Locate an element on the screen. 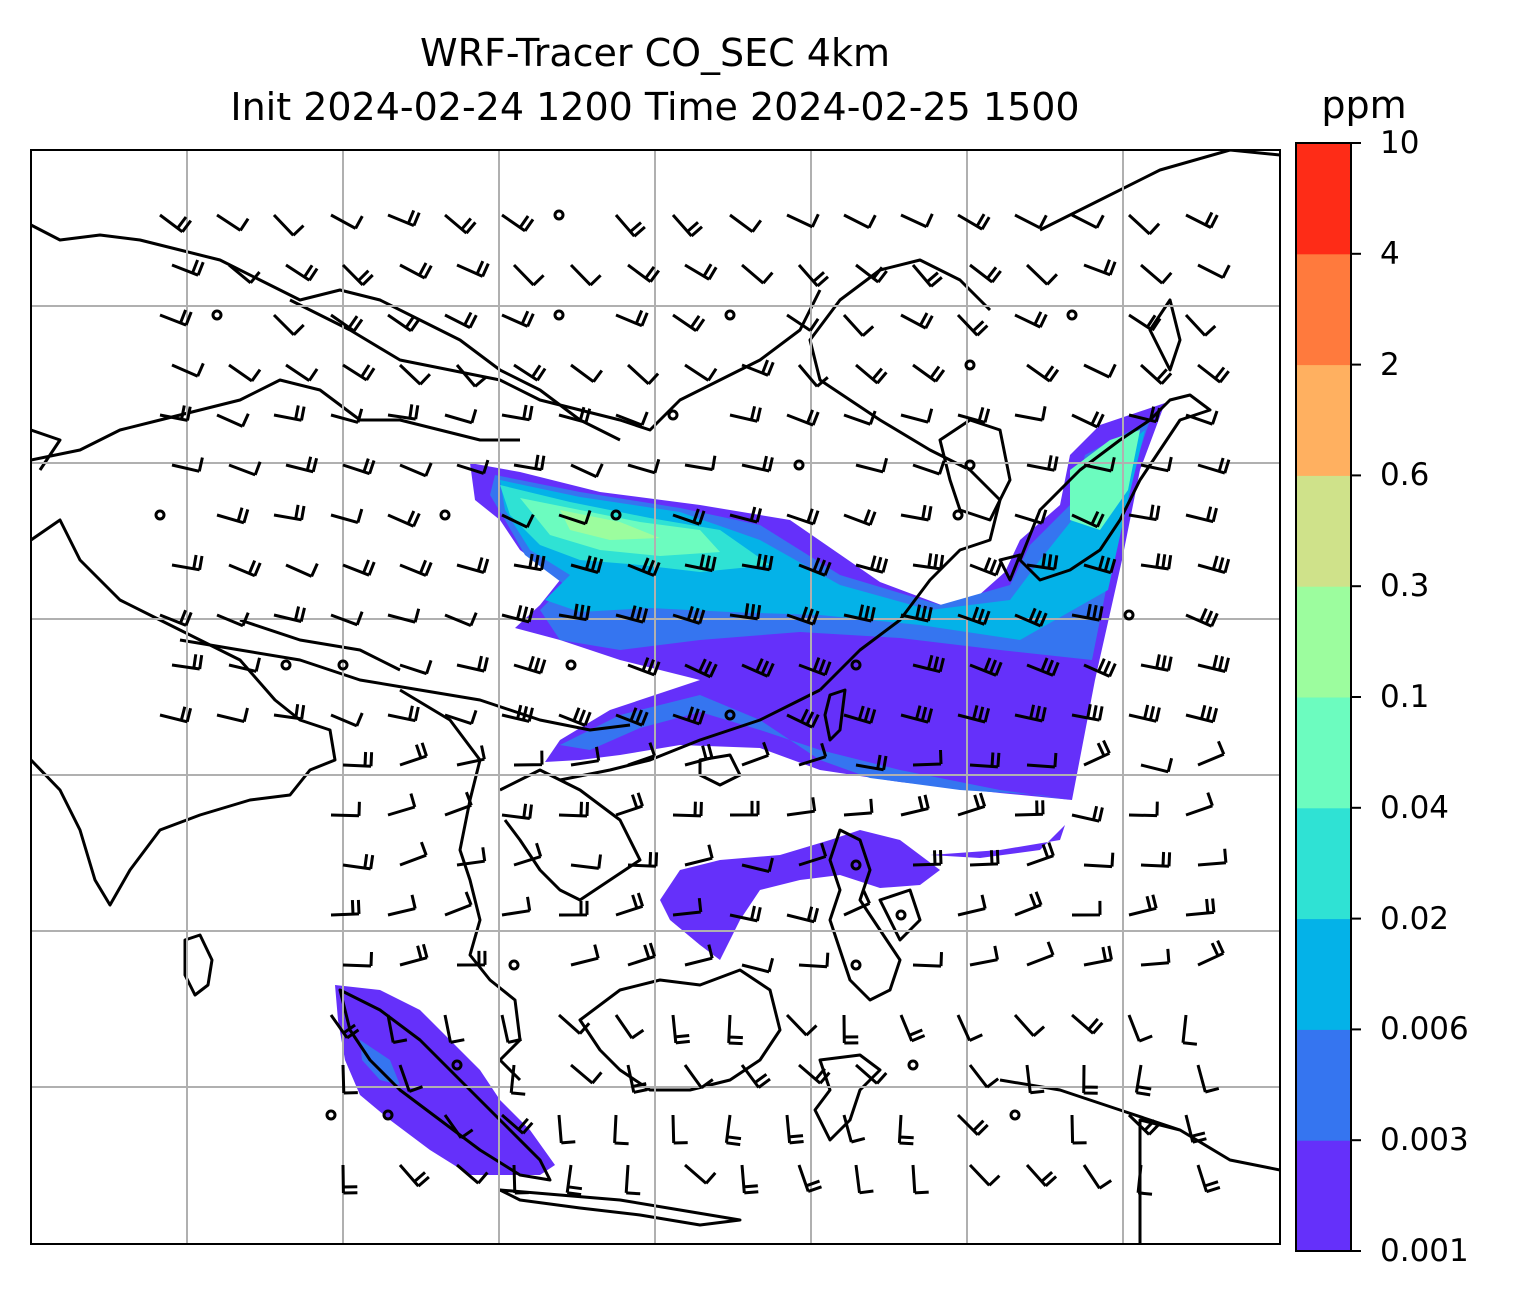 This screenshot has width=1528, height=1306. border-mongolia is located at coordinates (555, 360).